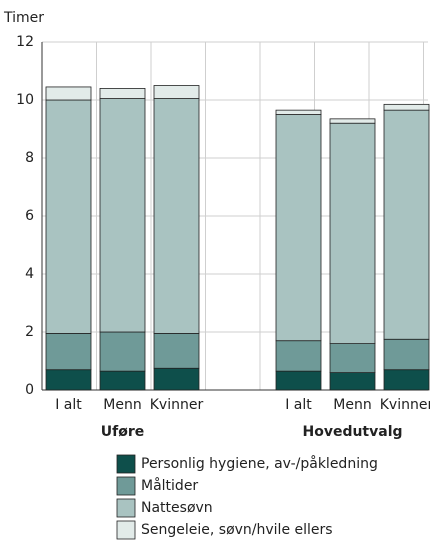 This screenshot has width=430, height=546. What do you see at coordinates (29, 390) in the screenshot?
I see `y-tick-label: 0` at bounding box center [29, 390].